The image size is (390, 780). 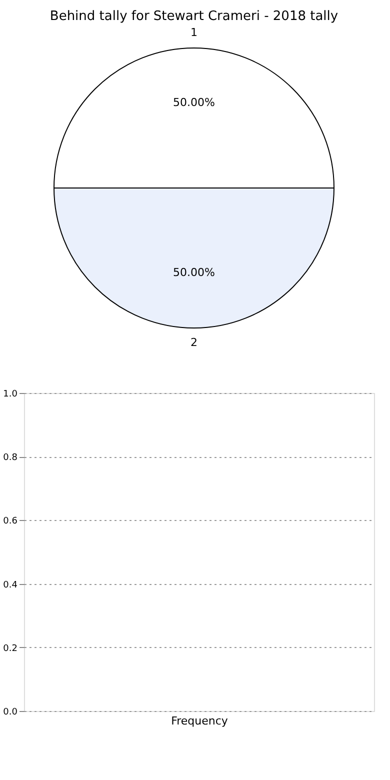 I want to click on y-tick-label: 0.0, so click(x=10, y=713).